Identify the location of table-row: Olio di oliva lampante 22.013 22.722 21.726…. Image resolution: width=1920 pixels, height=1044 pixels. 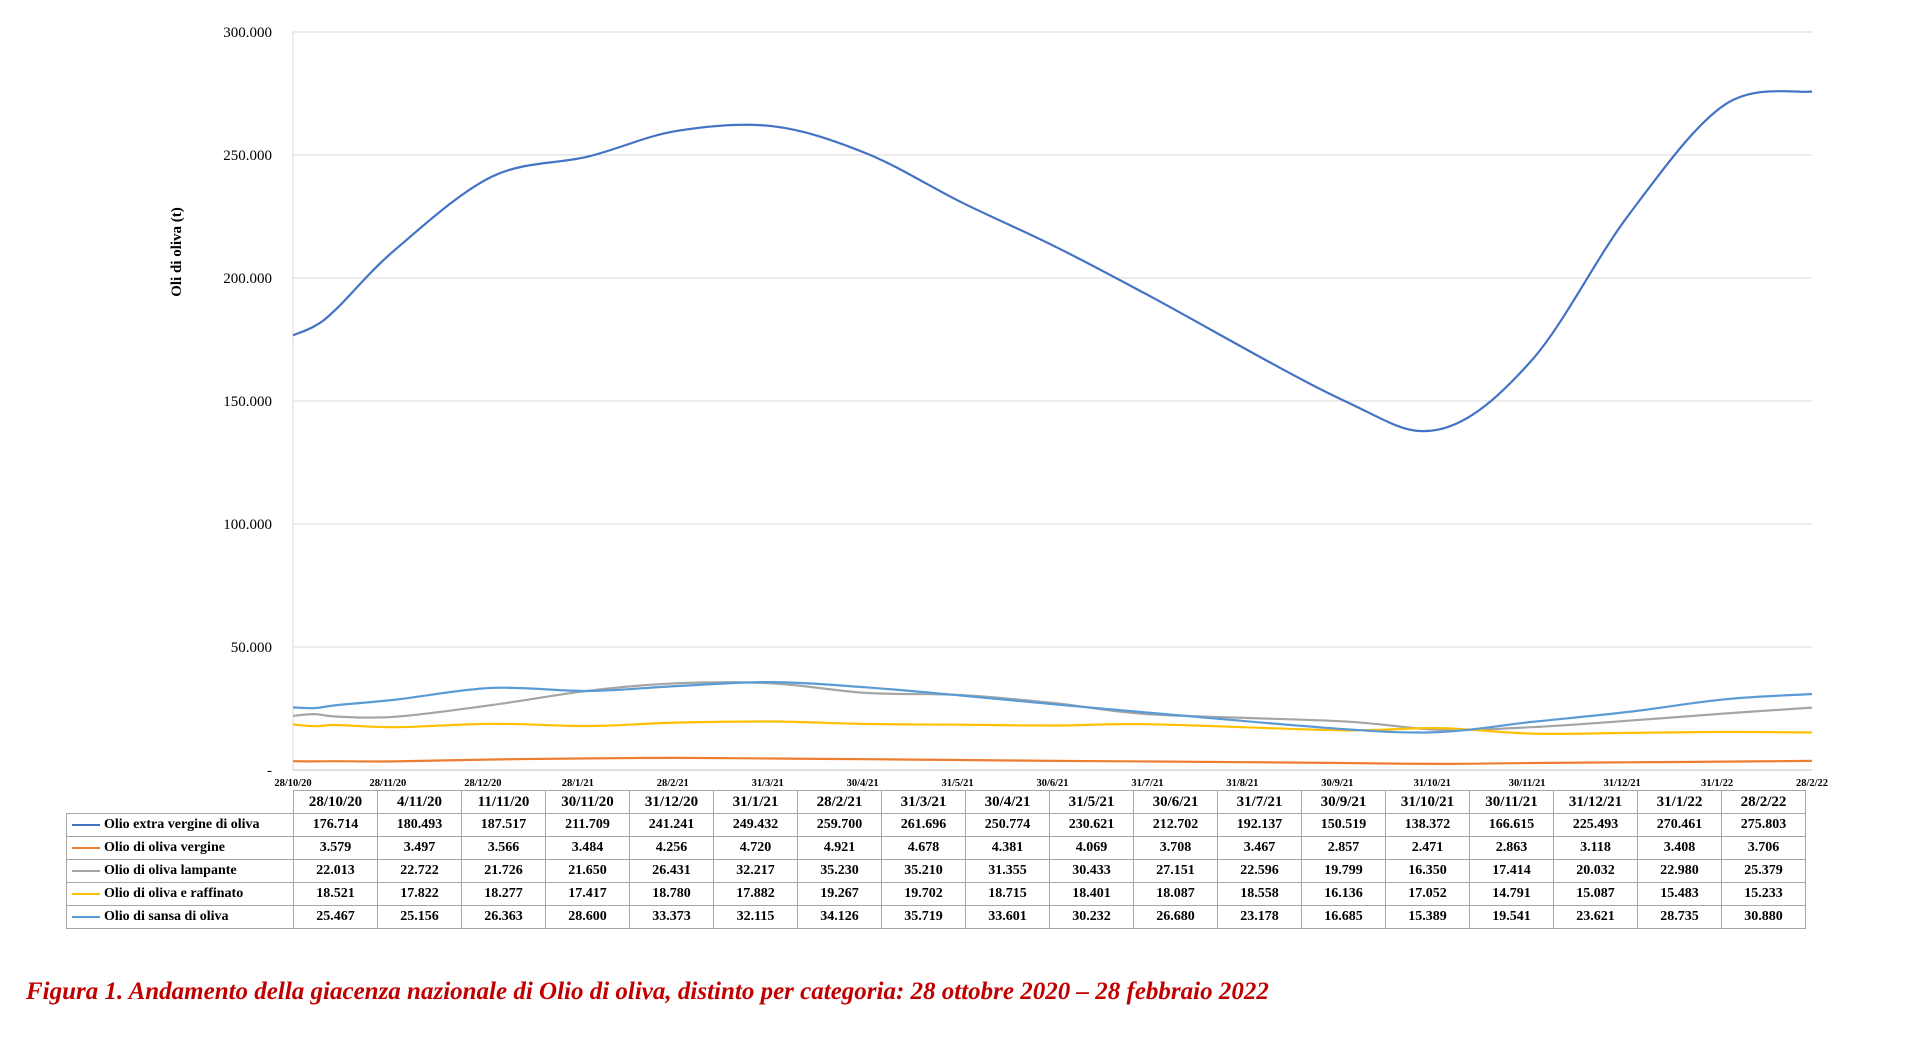
(936, 871).